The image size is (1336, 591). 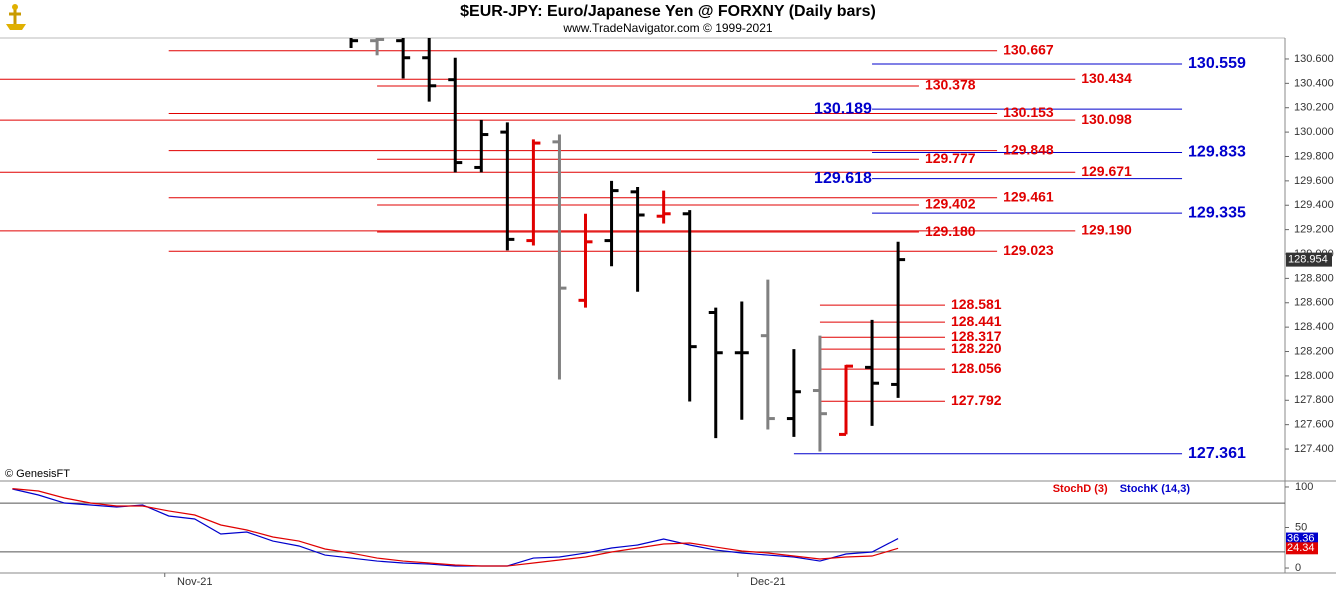 What do you see at coordinates (1301, 527) in the screenshot?
I see `y-tick-label: 50` at bounding box center [1301, 527].